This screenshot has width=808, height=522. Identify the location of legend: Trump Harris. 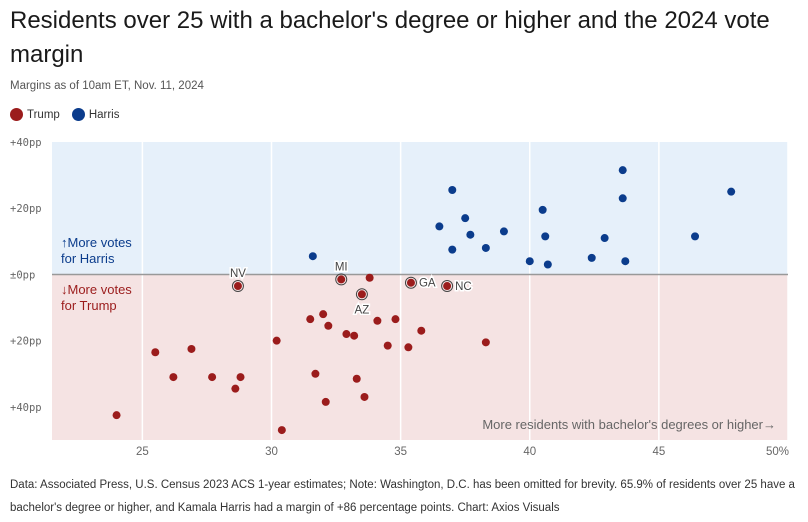
(64, 114).